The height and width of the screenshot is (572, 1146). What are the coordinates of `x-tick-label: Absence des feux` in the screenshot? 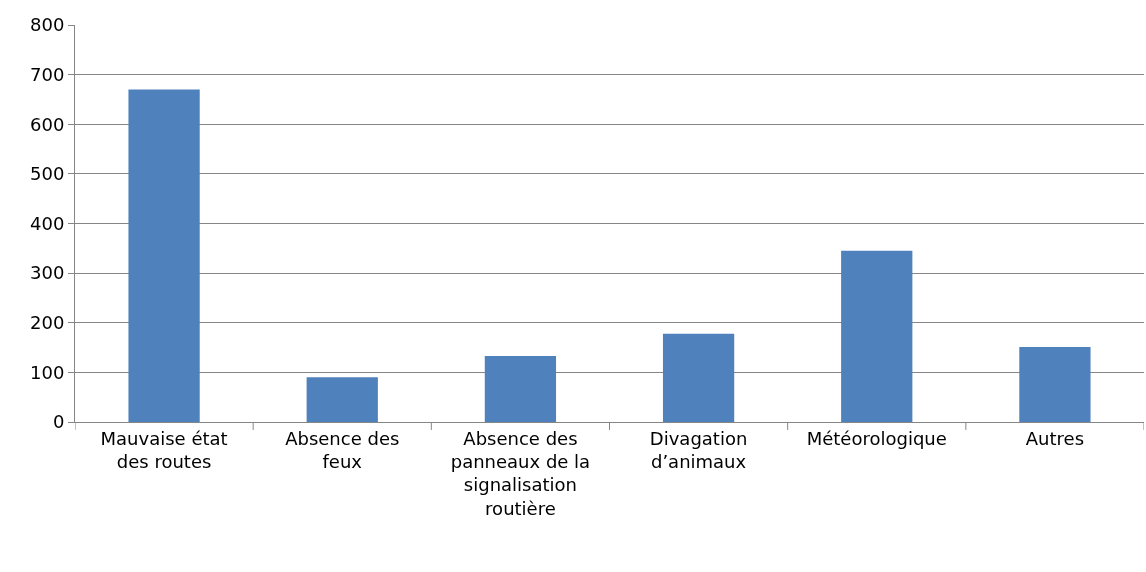 It's located at (342, 449).